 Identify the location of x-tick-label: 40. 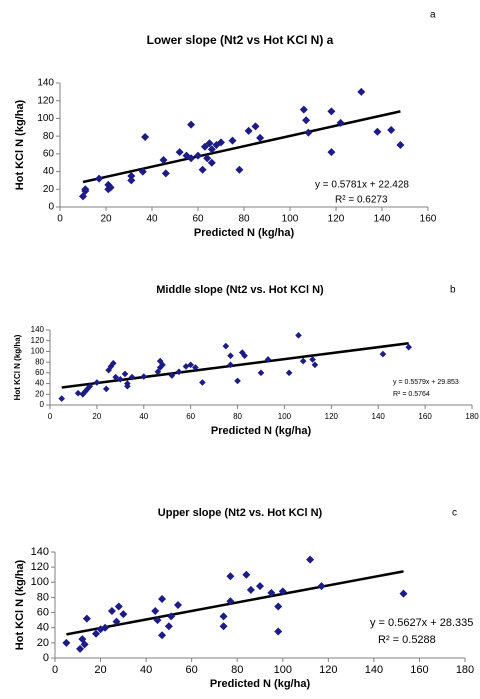
(143, 416).